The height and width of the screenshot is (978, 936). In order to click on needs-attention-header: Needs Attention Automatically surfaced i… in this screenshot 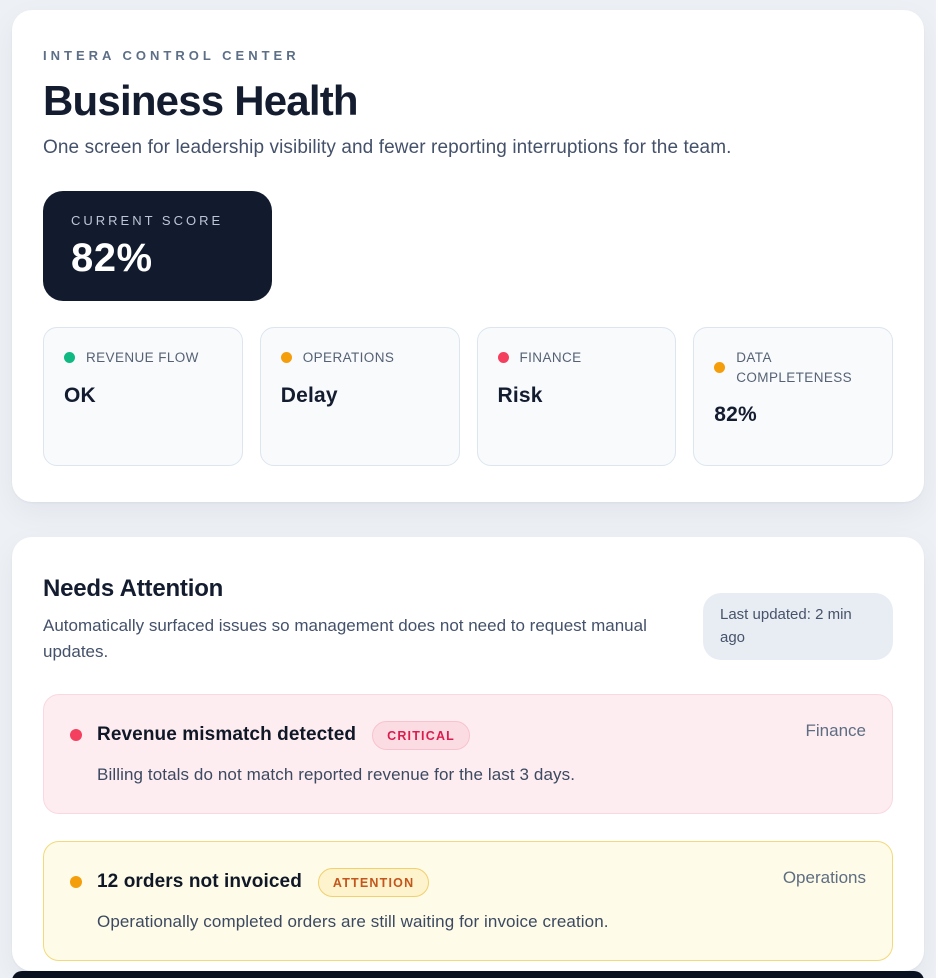, I will do `click(468, 620)`.